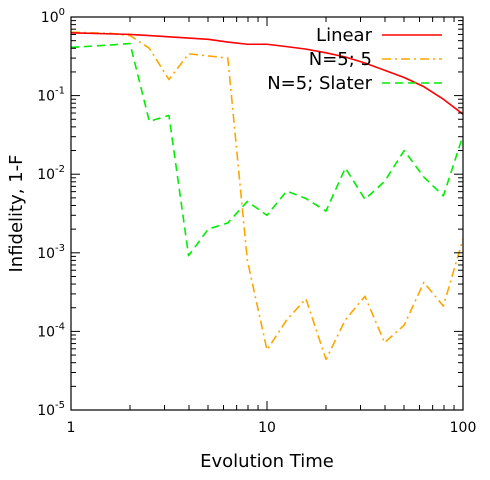 Image resolution: width=490 pixels, height=480 pixels. I want to click on x-axis-title: Evolution Time, so click(267, 461).